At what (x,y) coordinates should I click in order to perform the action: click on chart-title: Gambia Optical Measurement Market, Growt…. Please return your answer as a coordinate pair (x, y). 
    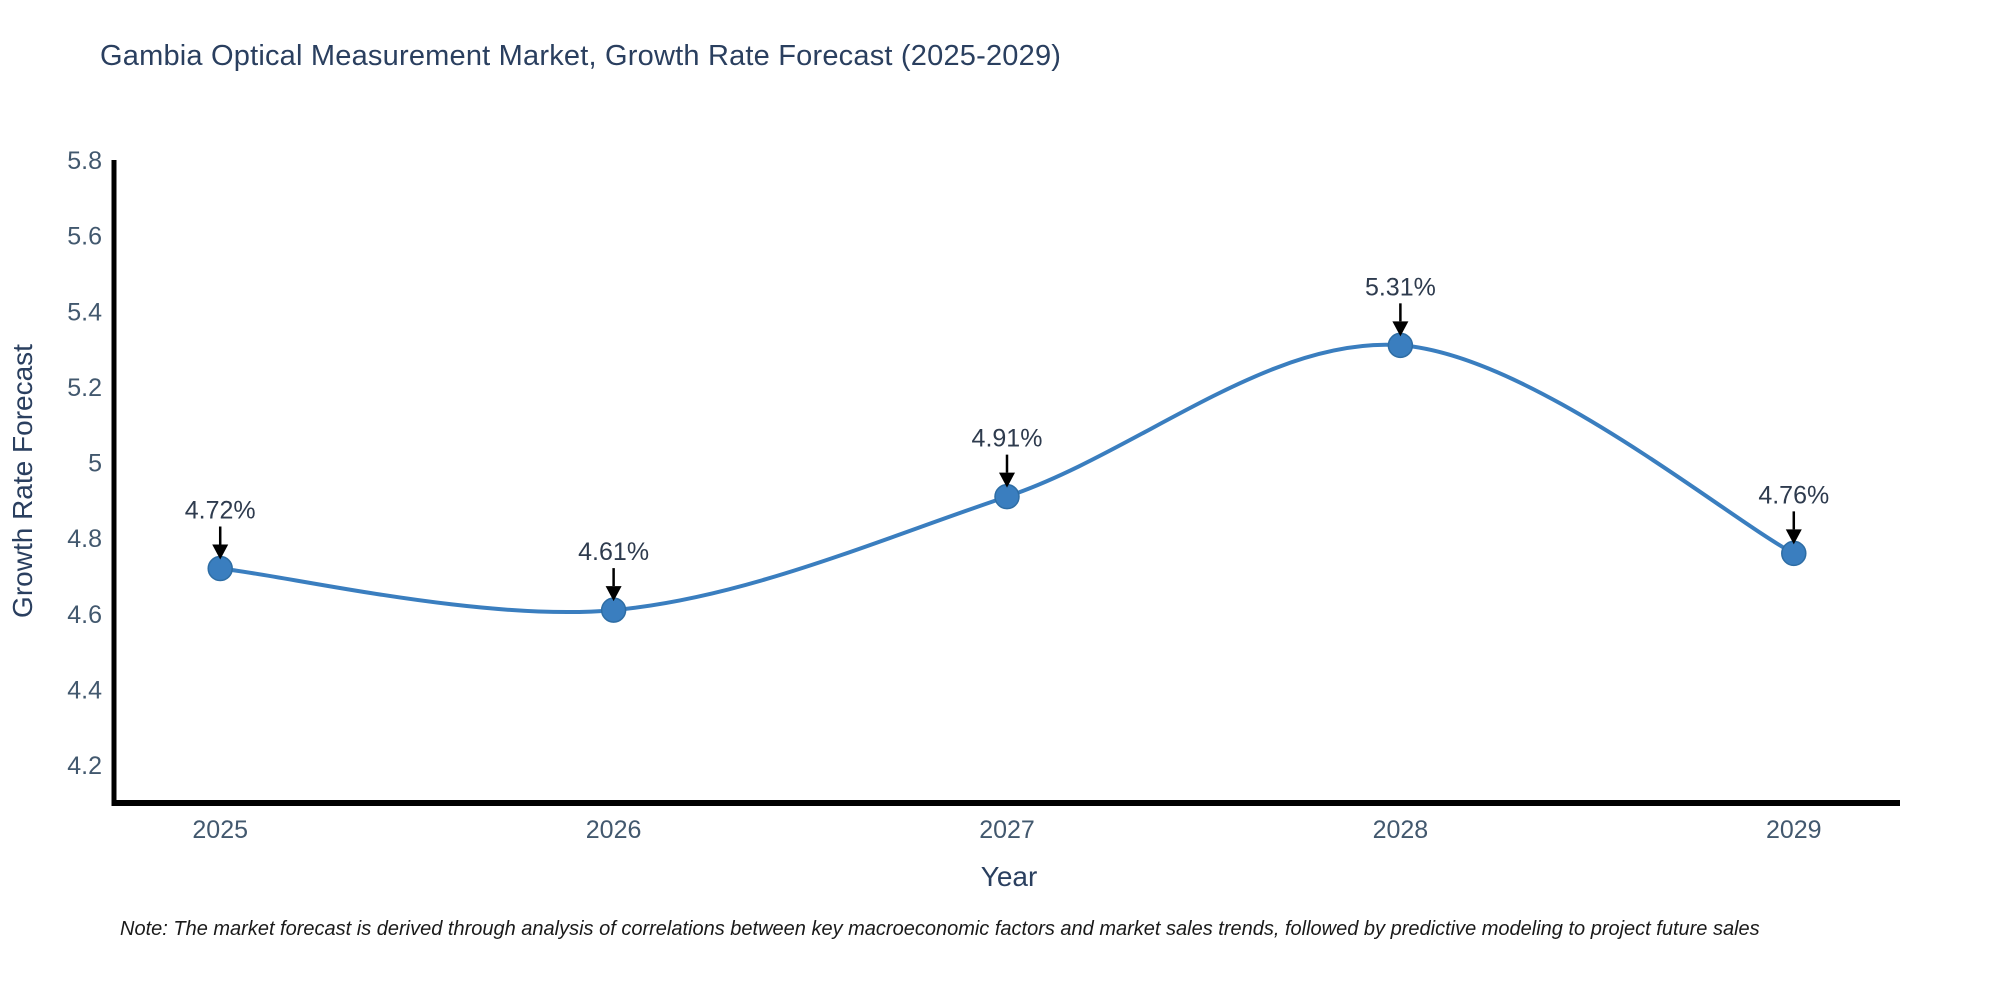
    Looking at the image, I should click on (581, 56).